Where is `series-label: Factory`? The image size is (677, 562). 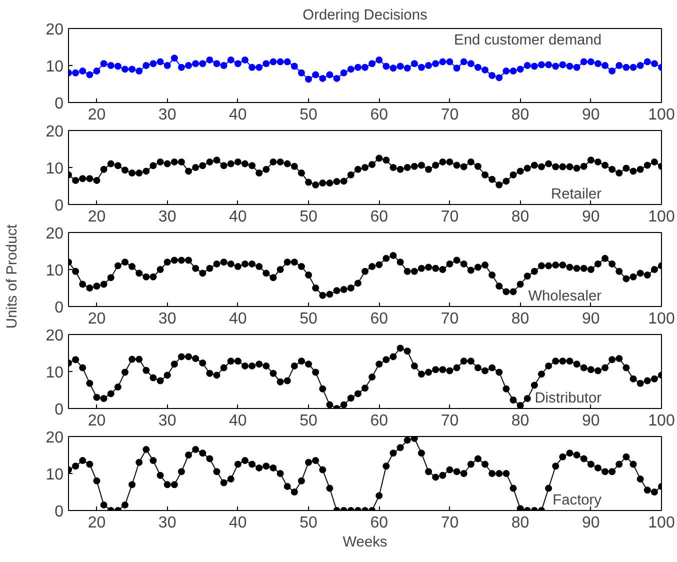 series-label: Factory is located at coordinates (577, 500).